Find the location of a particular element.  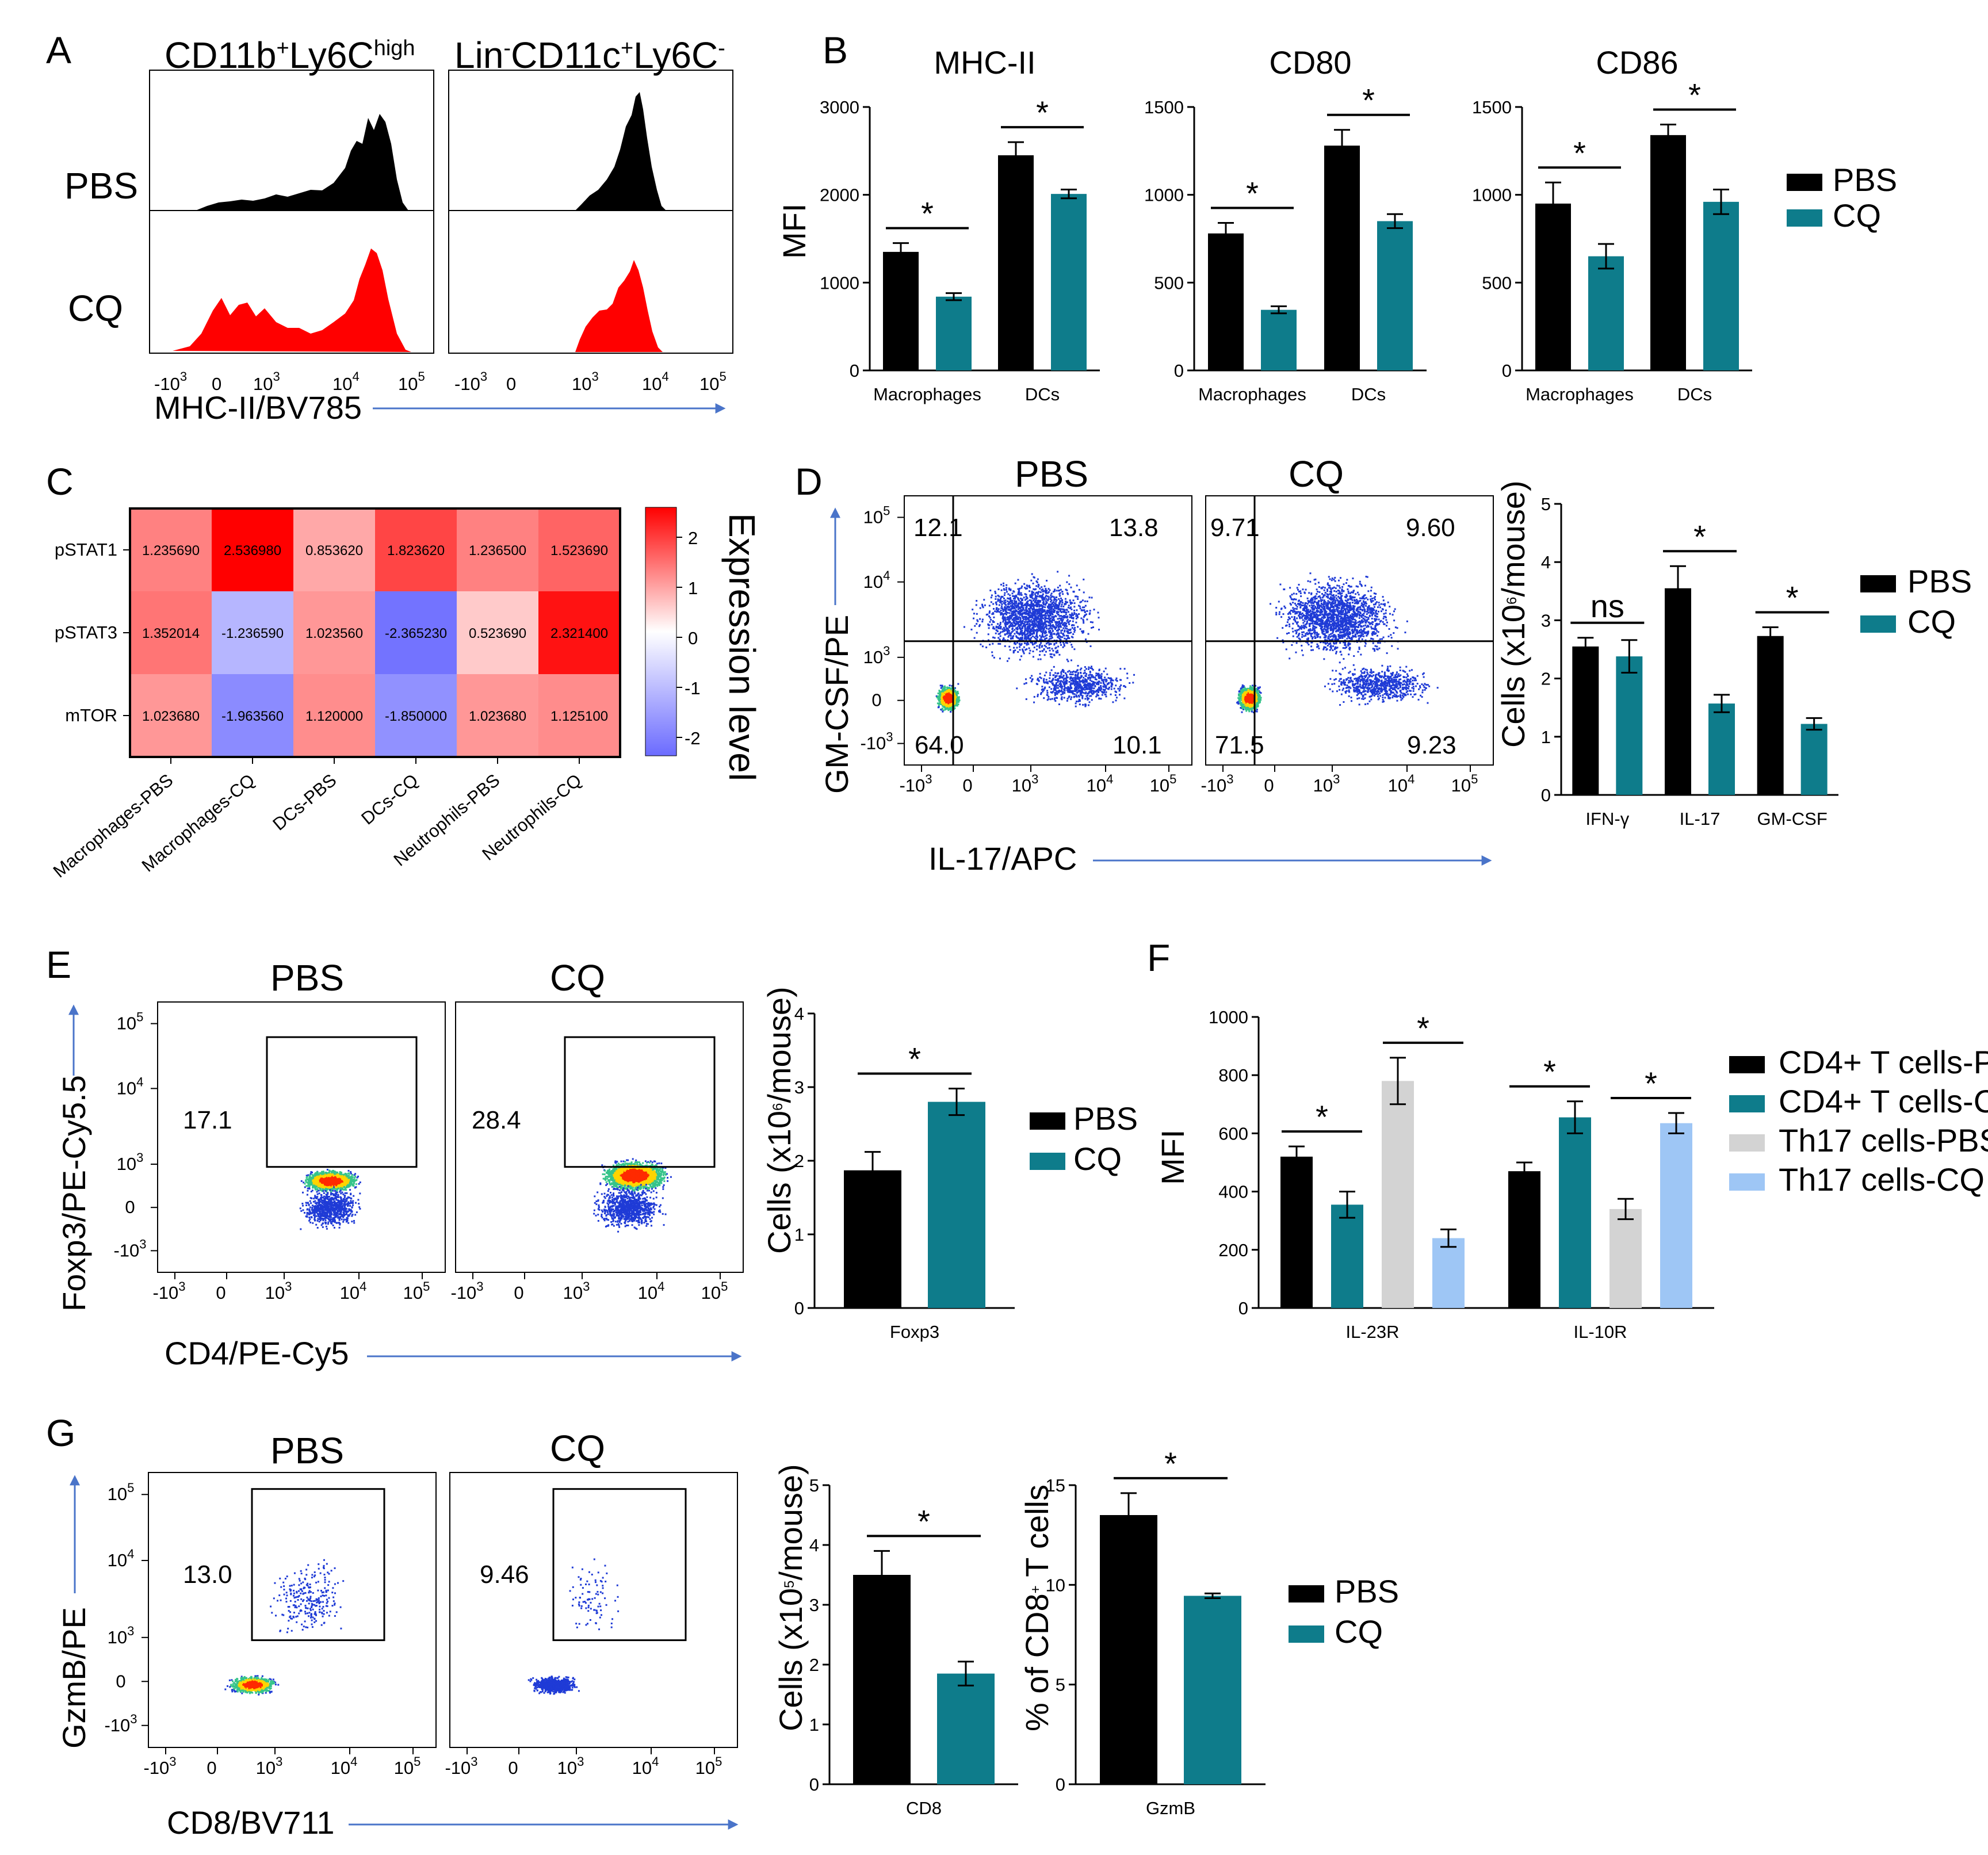

panel-a-xaxis-label: MHC-II/BV785 is located at coordinates (258, 407).